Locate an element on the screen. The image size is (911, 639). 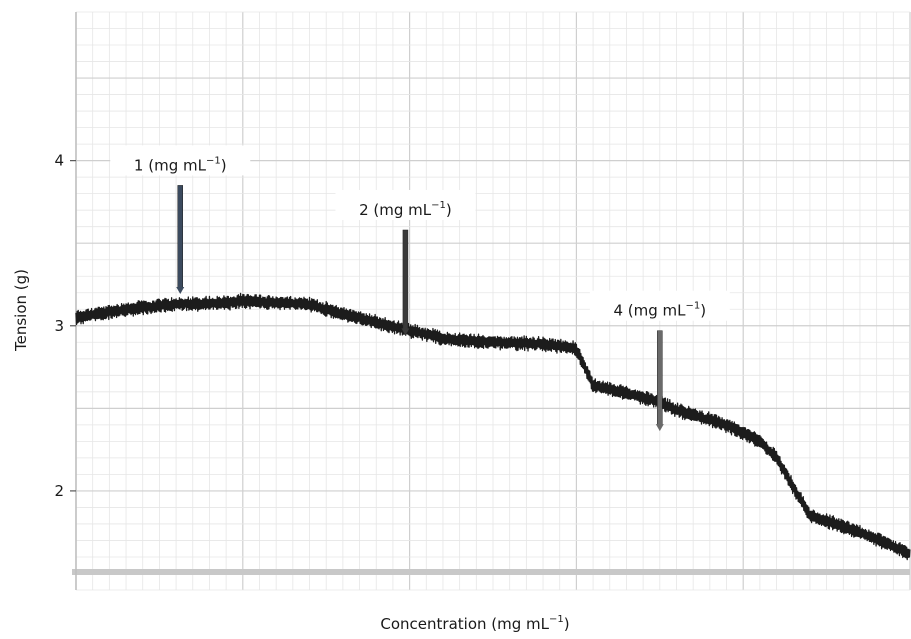
y-tick-label: 4 is located at coordinates (59, 161).